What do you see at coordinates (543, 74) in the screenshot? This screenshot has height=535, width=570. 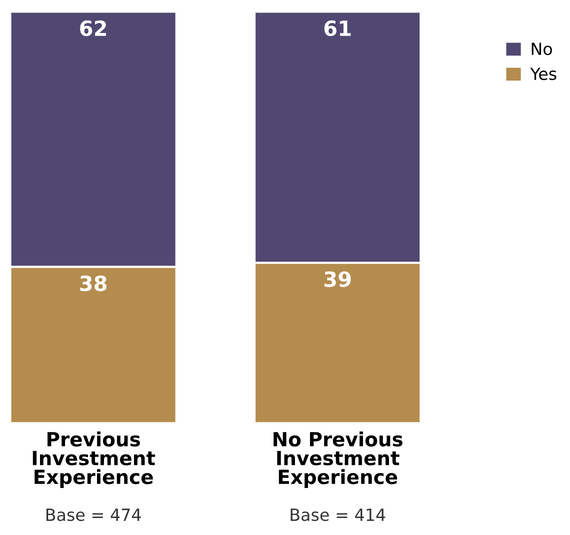 I see `legend-label: Yes` at bounding box center [543, 74].